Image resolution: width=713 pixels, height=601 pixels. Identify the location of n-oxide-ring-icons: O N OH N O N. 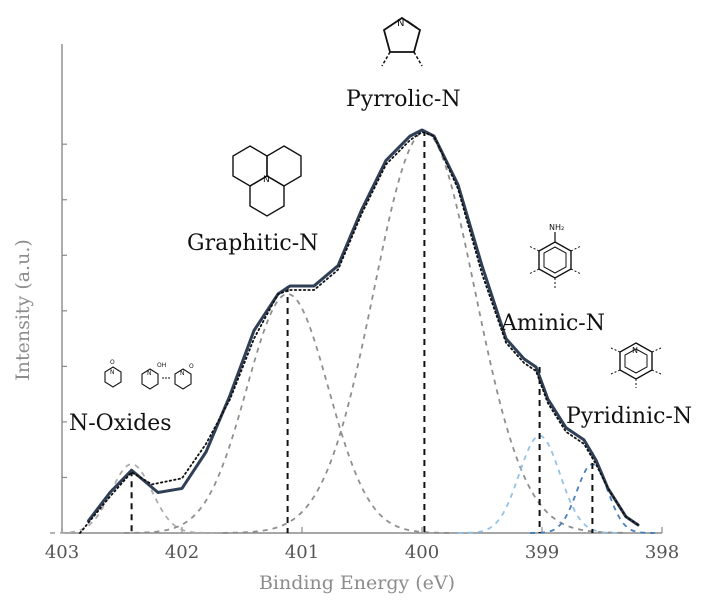
(149, 374).